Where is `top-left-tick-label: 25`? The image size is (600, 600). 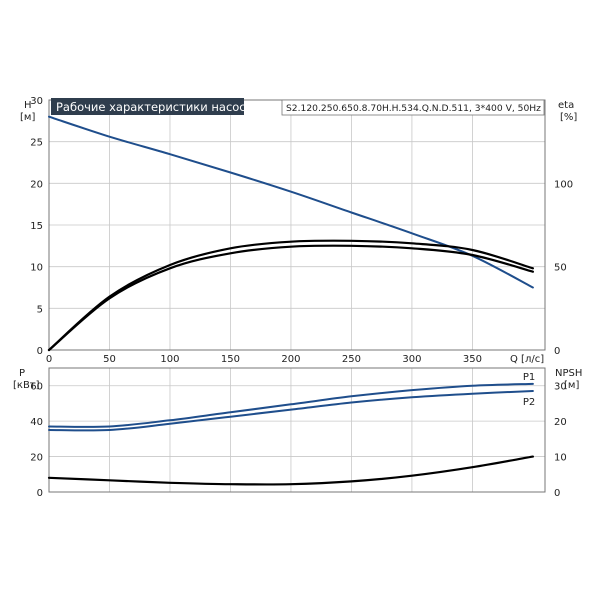 top-left-tick-label: 25 is located at coordinates (36, 143).